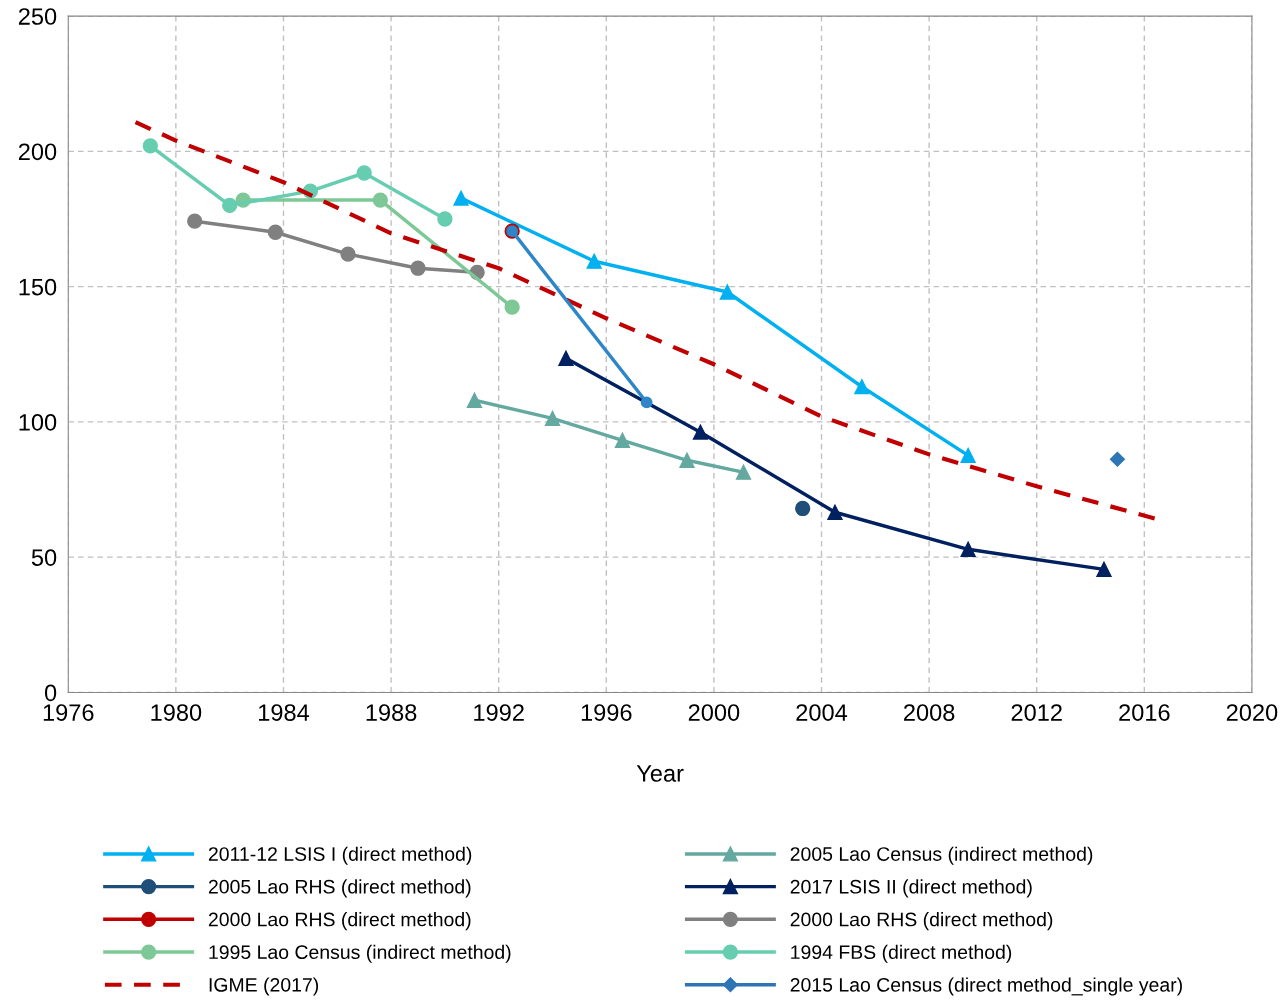 The image size is (1288, 1005). I want to click on legend-label: 1995 Lao Census (indirect method), so click(360, 953).